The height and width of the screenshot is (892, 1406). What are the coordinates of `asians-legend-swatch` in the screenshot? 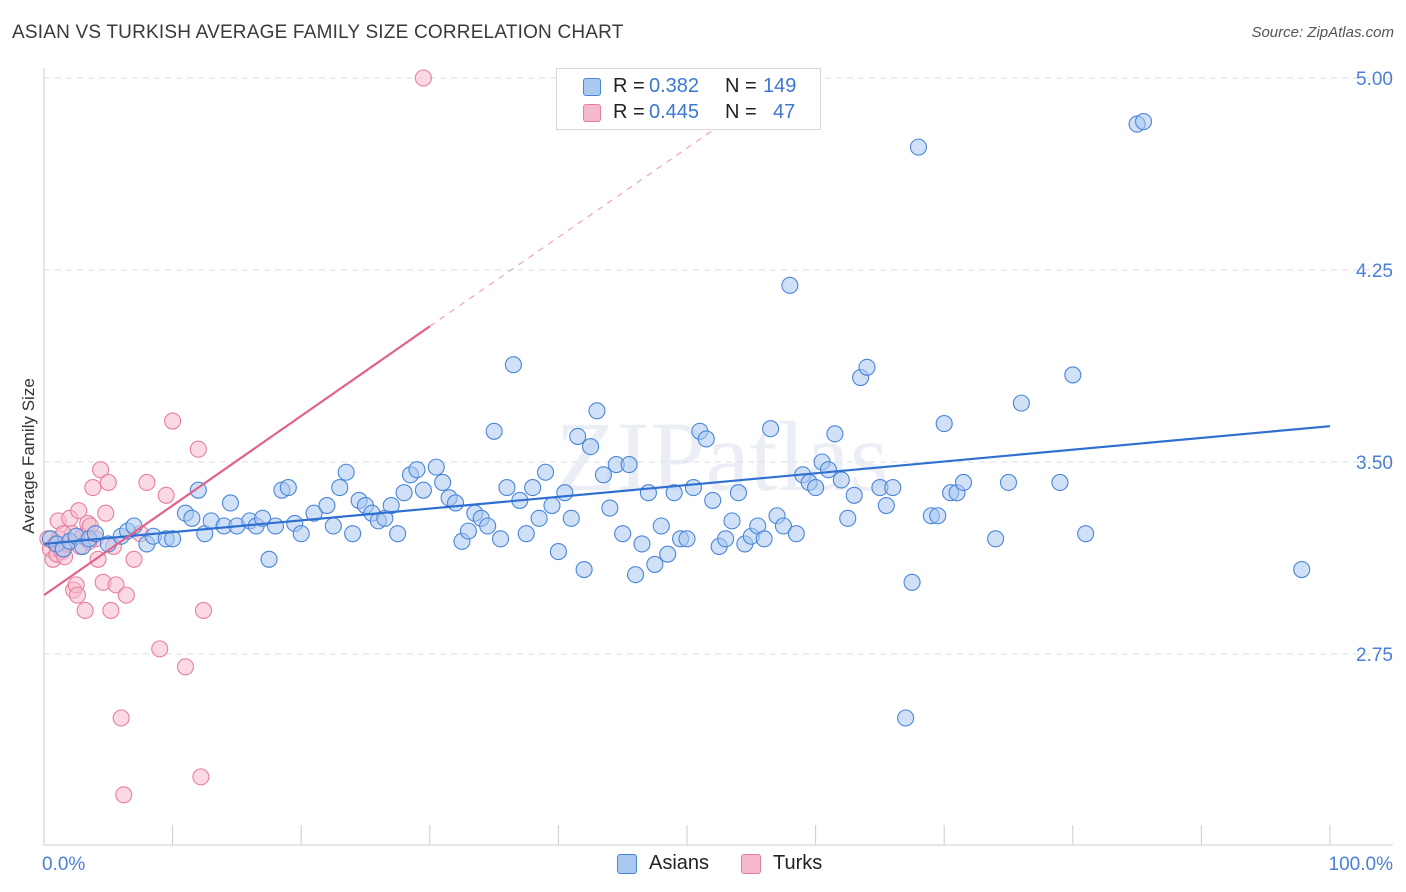 It's located at (627, 864).